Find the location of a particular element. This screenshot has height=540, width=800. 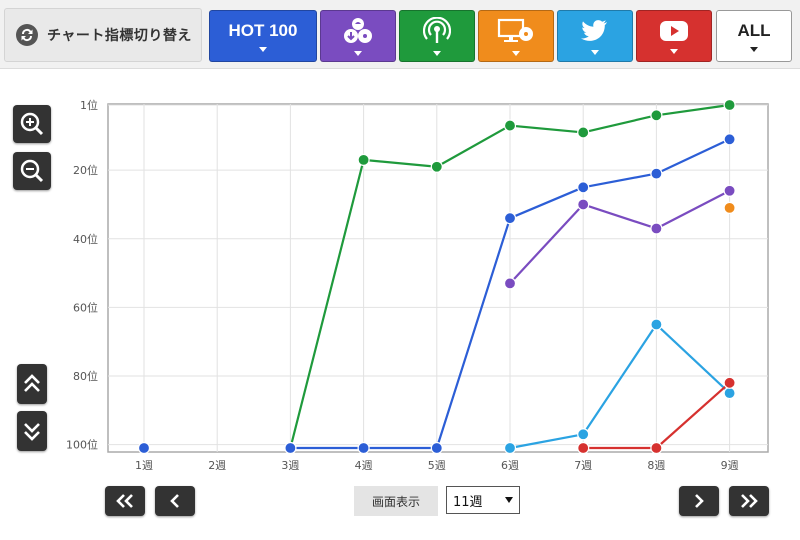

scroll-up-button is located at coordinates (32, 384).